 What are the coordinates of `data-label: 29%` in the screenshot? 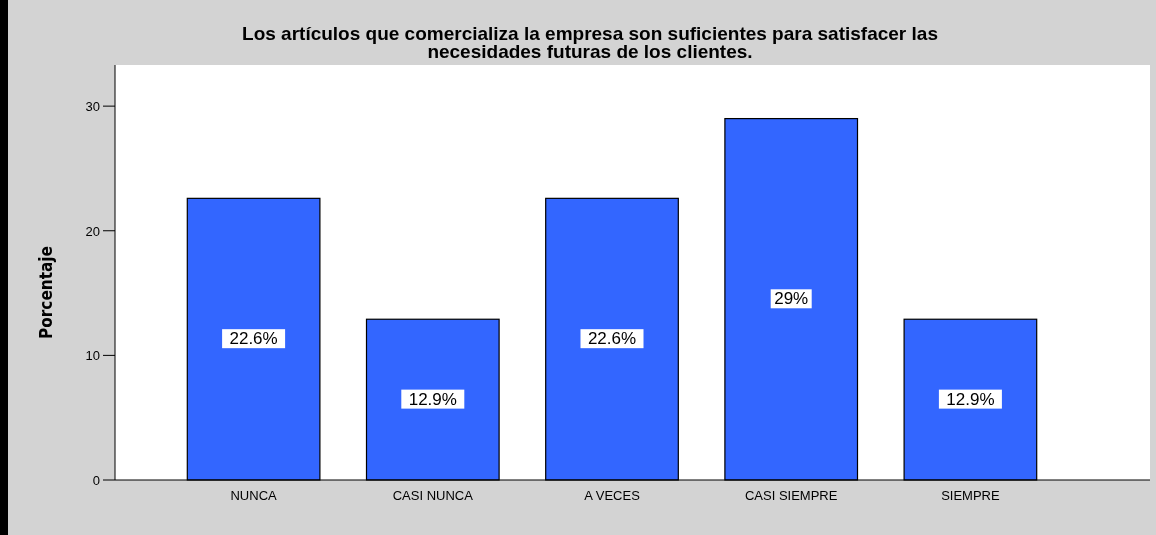 It's located at (791, 299).